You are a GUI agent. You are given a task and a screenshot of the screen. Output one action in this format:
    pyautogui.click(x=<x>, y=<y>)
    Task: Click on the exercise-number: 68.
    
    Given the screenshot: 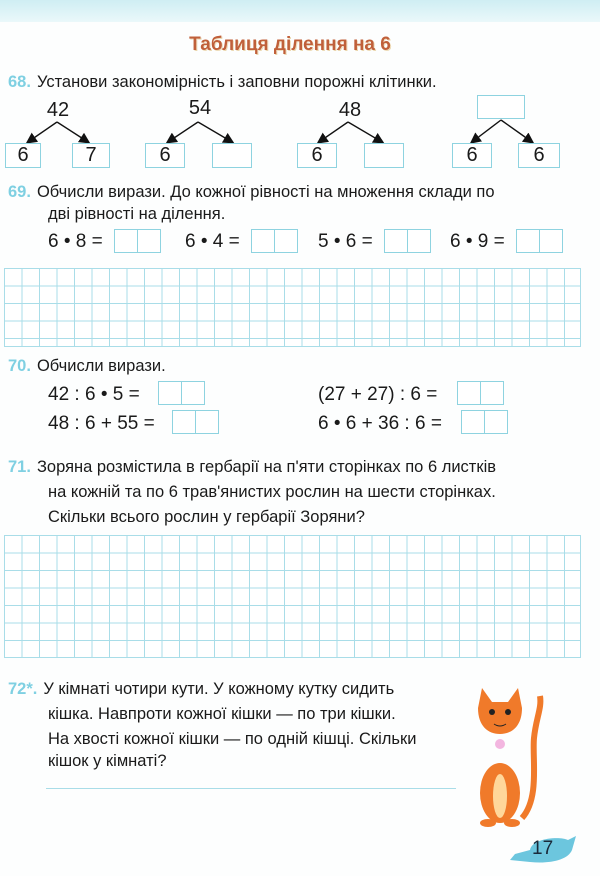 What is the action you would take?
    pyautogui.click(x=19, y=82)
    